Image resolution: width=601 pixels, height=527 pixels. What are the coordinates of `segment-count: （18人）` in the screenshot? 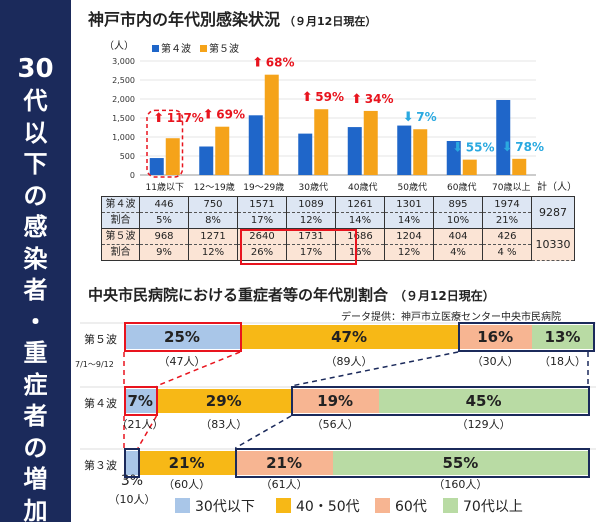 It's located at (562, 361).